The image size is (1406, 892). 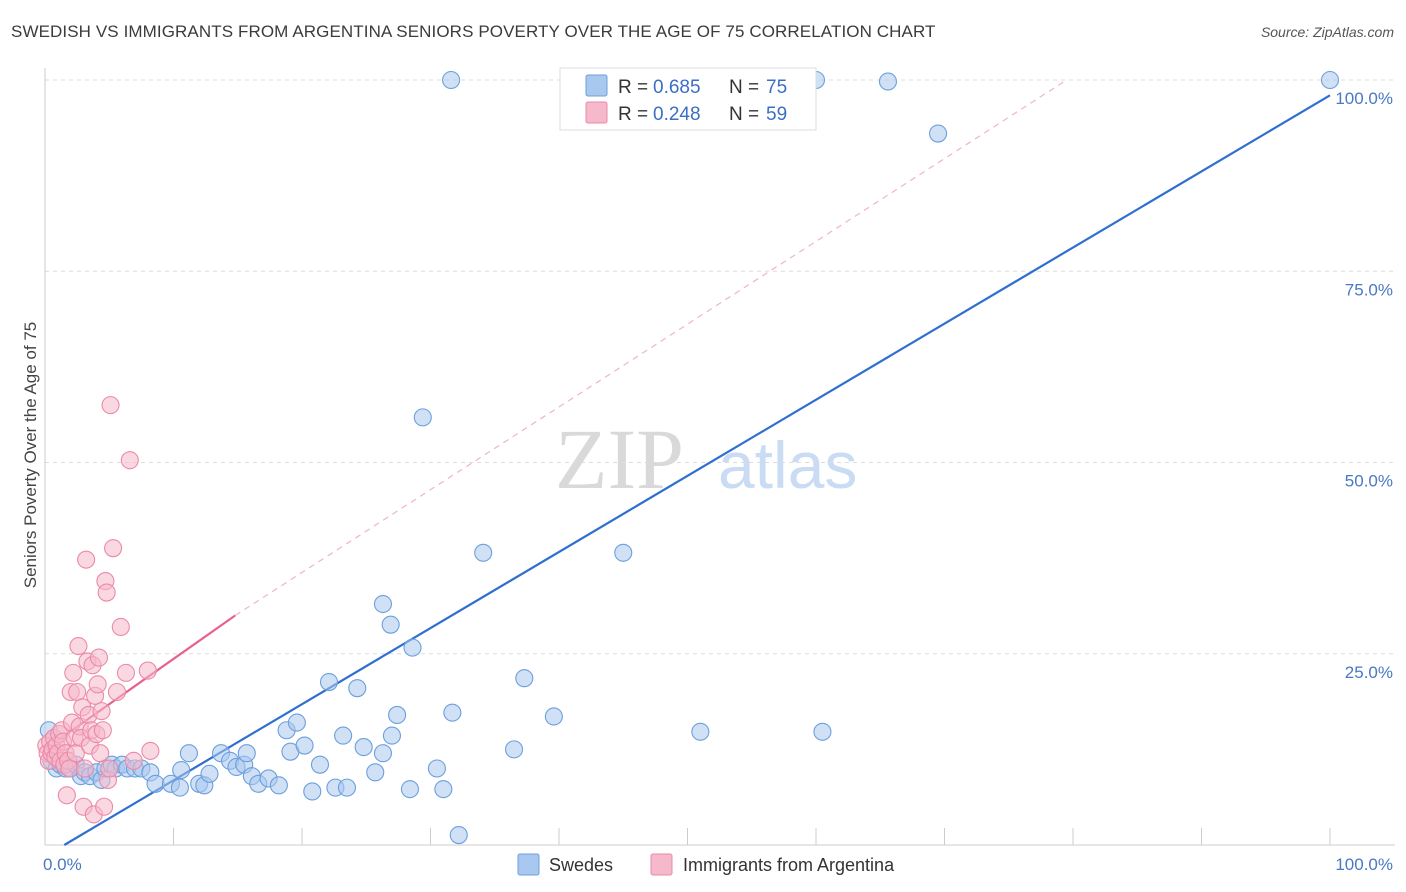 I want to click on series-legend: Swedes Immigrants from Argentina, so click(x=706, y=864).